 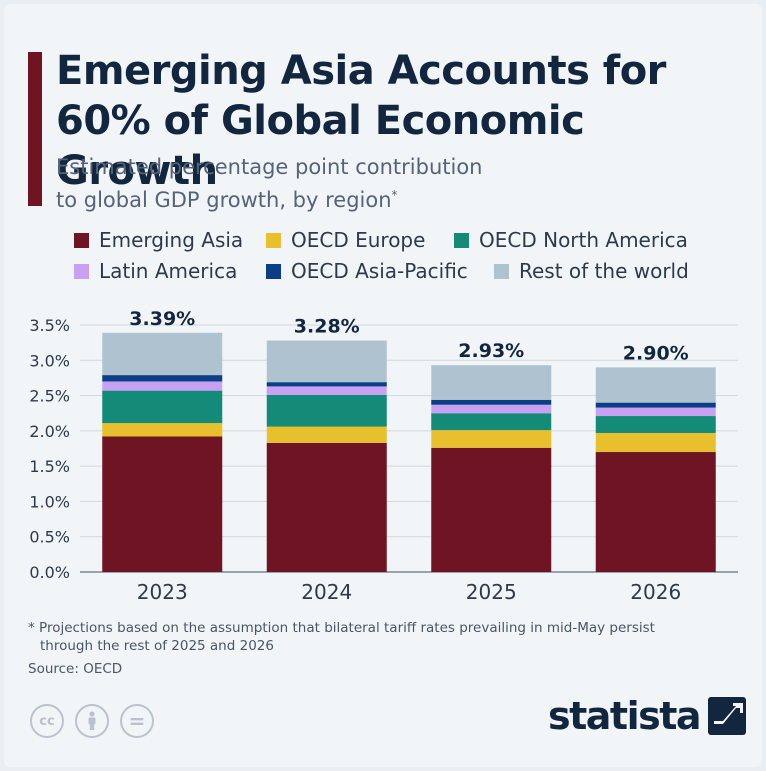 I want to click on legend-item-rest-of-the-world: Rest of the world, so click(x=591, y=271).